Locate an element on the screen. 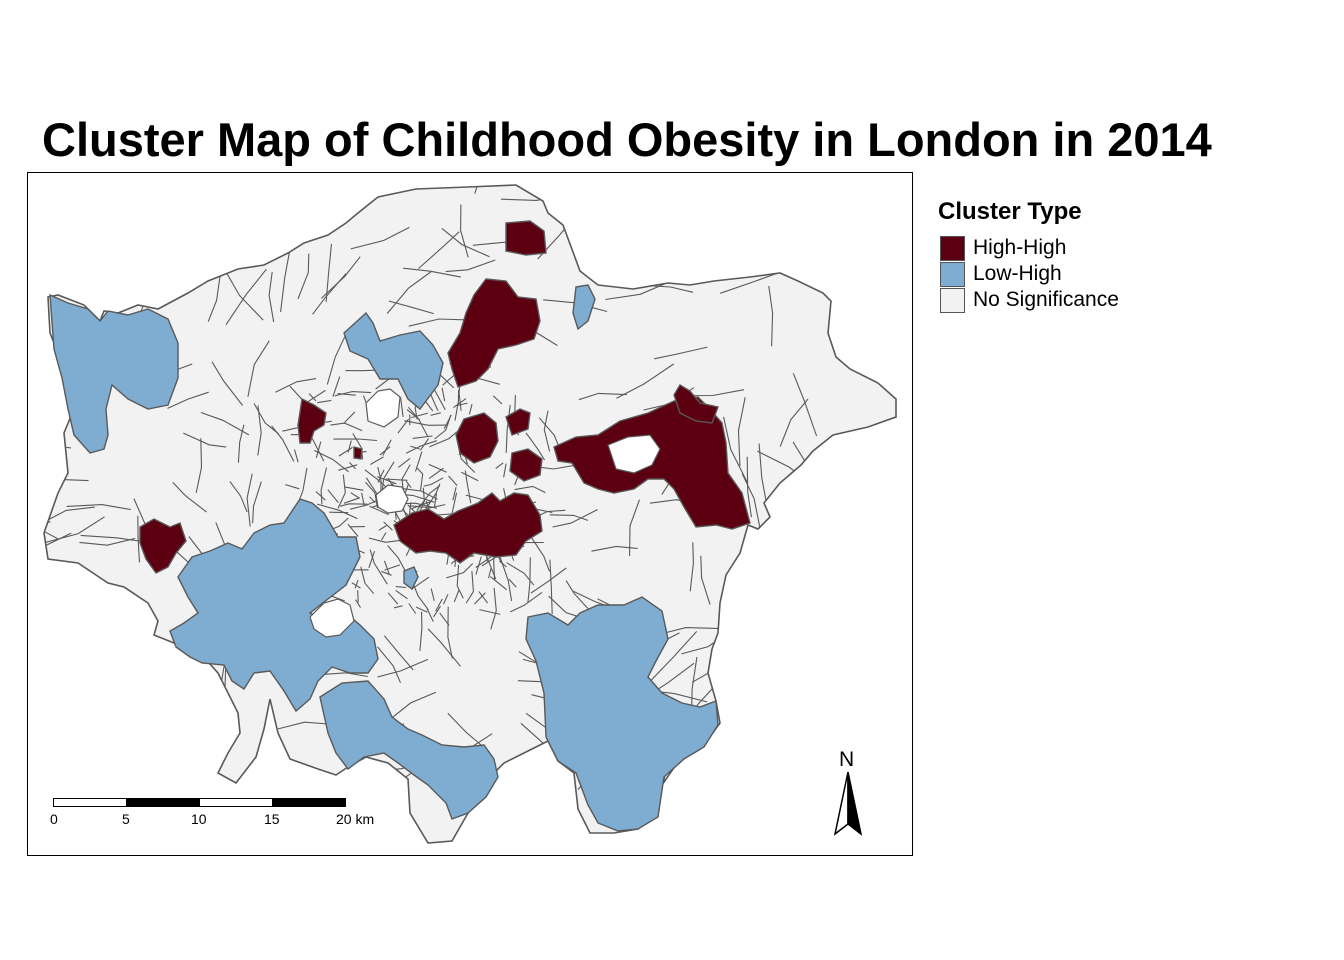  scale-label-20-km: 20 km is located at coordinates (355, 819).